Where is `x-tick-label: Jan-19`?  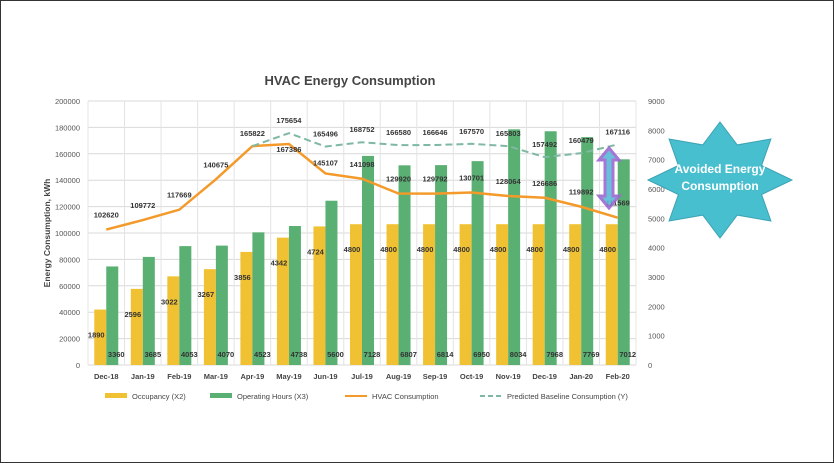
x-tick-label: Jan-19 is located at coordinates (143, 376).